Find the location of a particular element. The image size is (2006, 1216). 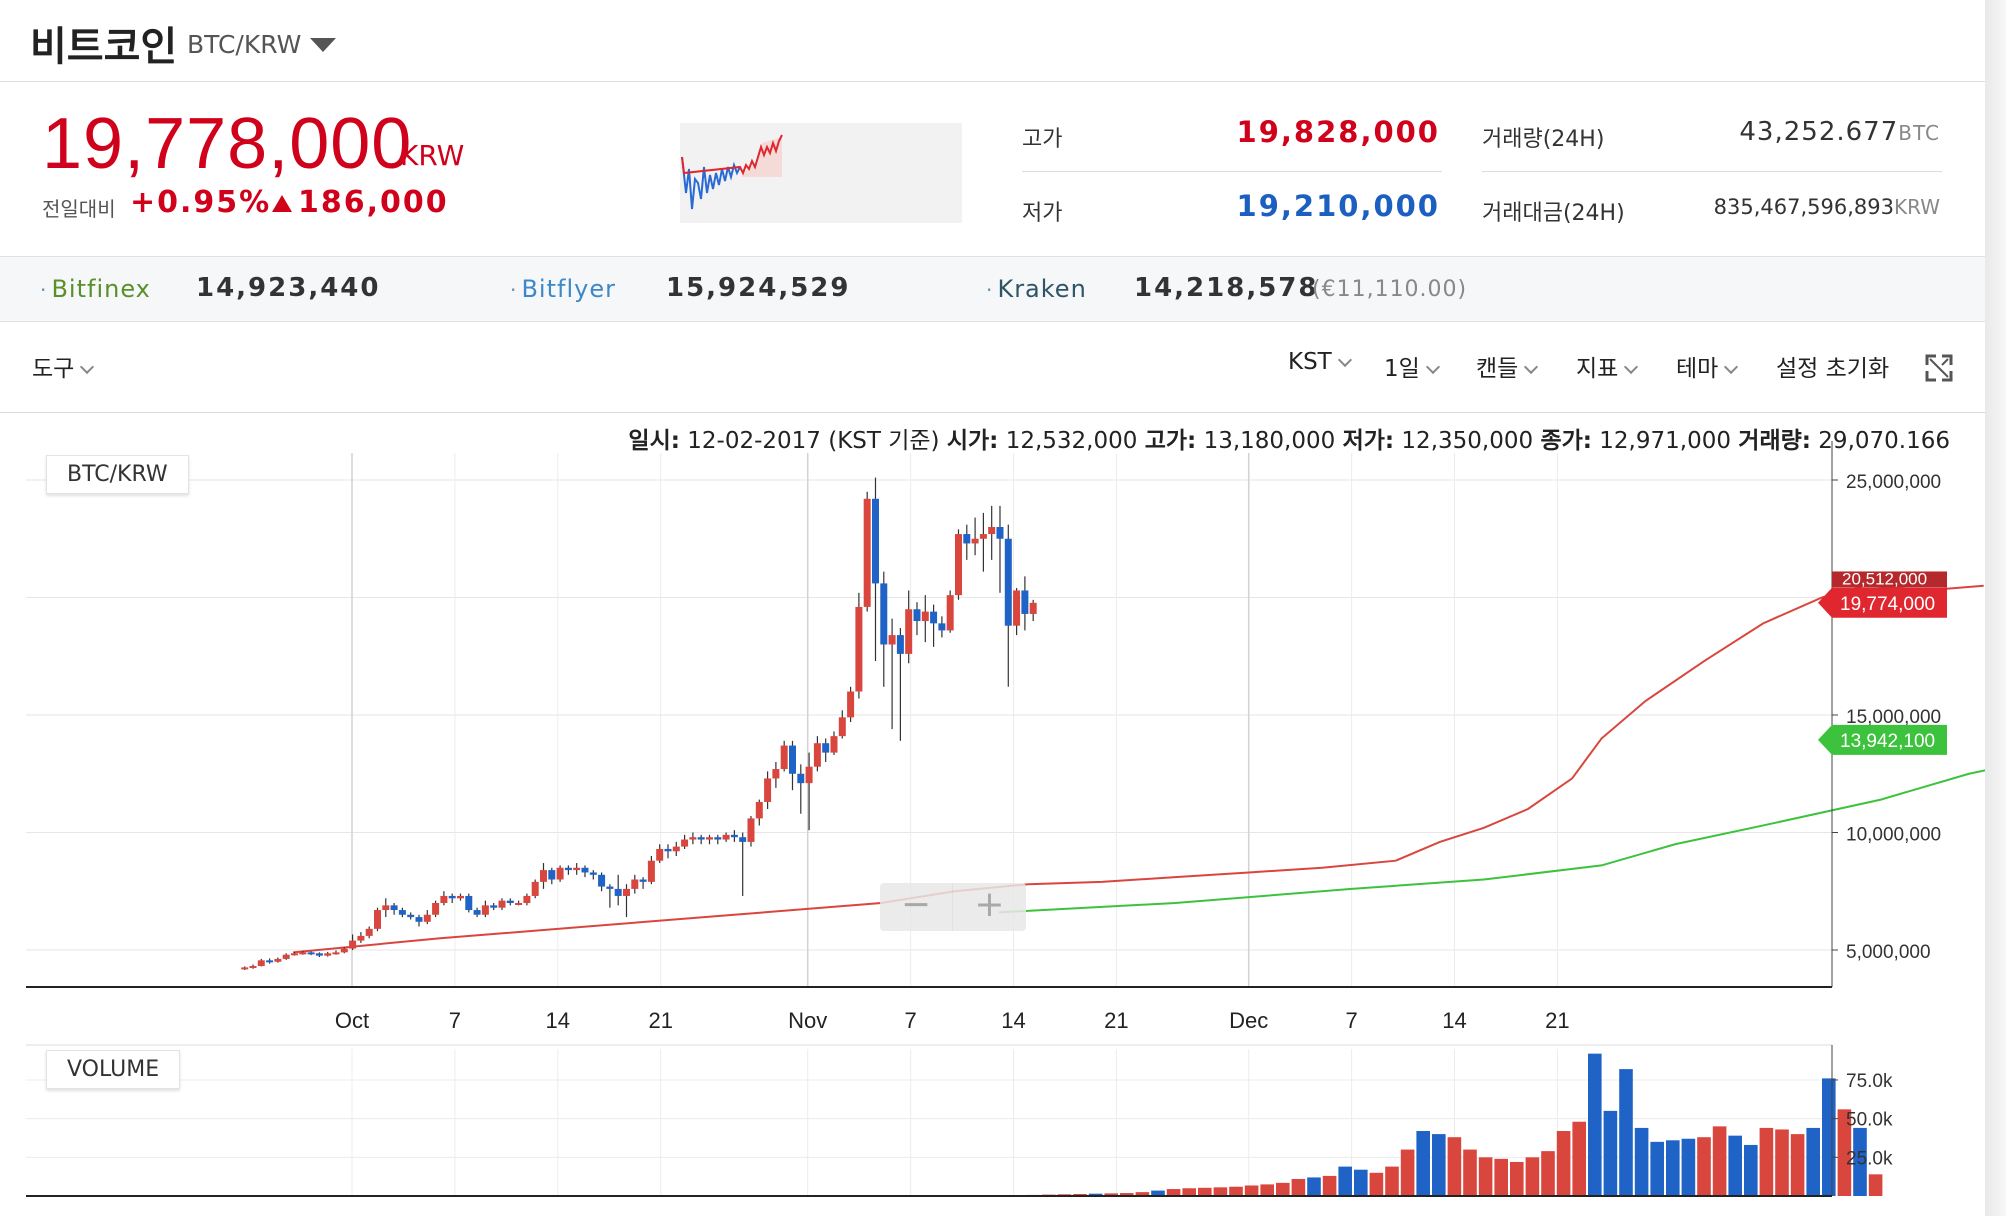

window-edge is located at coordinates (1995, 608).